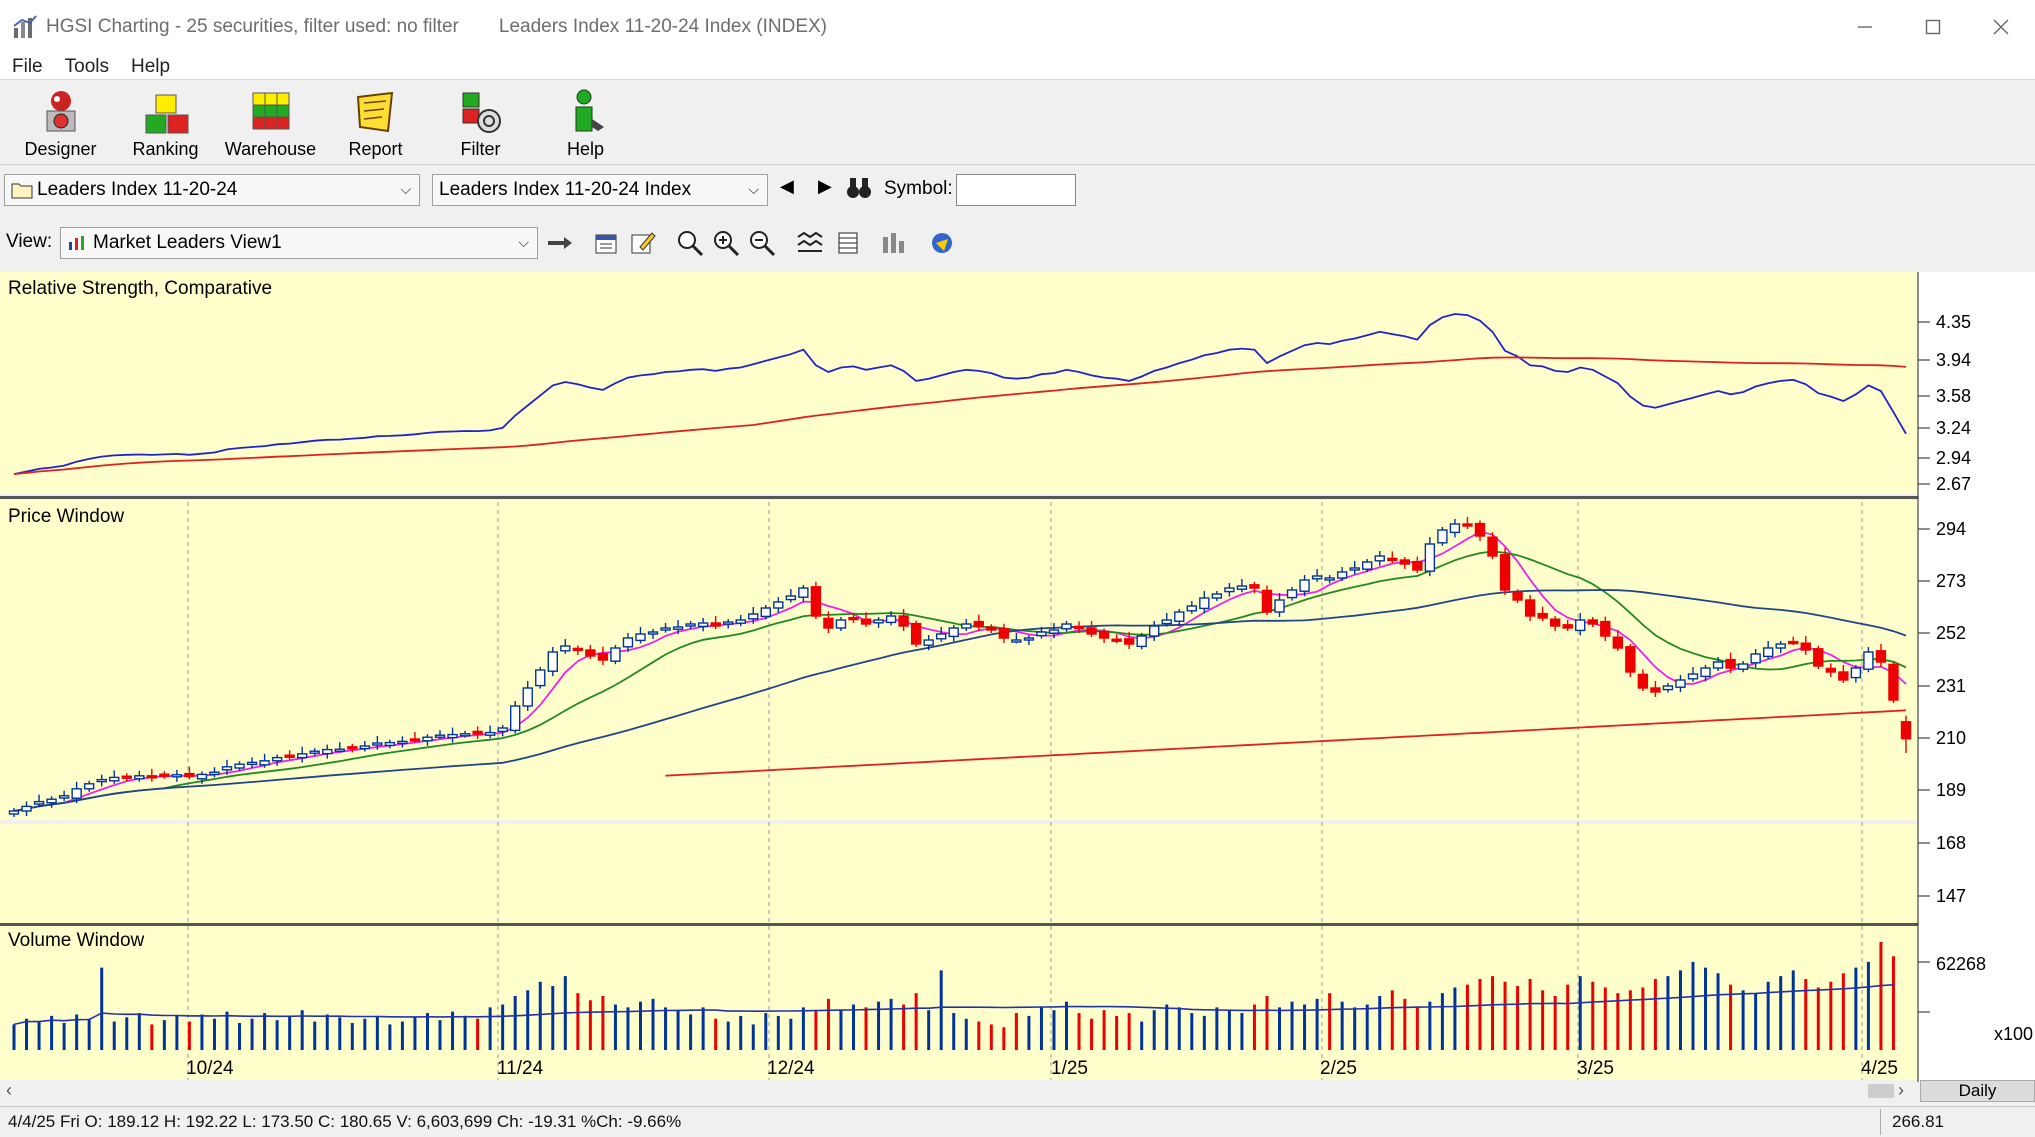 Image resolution: width=2035 pixels, height=1137 pixels. I want to click on report-label: Report, so click(375, 149).